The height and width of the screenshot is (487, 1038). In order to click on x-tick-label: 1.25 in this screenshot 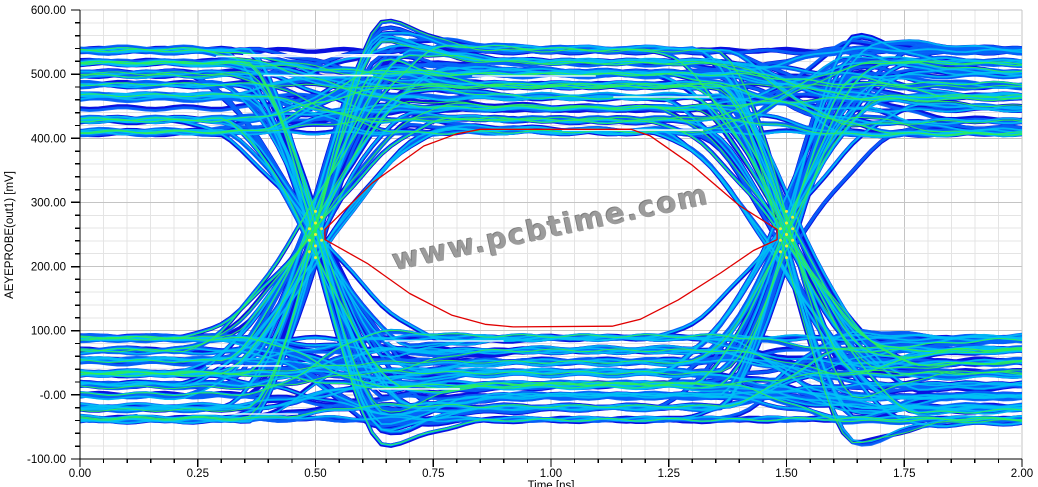, I will do `click(669, 474)`.